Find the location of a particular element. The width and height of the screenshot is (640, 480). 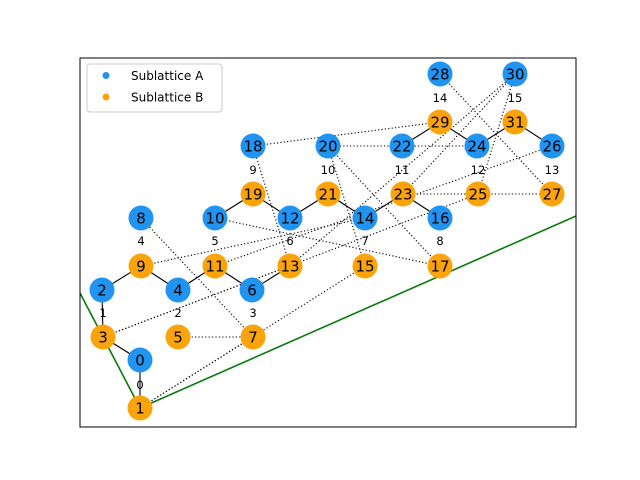

node-label: 2 is located at coordinates (102, 291).